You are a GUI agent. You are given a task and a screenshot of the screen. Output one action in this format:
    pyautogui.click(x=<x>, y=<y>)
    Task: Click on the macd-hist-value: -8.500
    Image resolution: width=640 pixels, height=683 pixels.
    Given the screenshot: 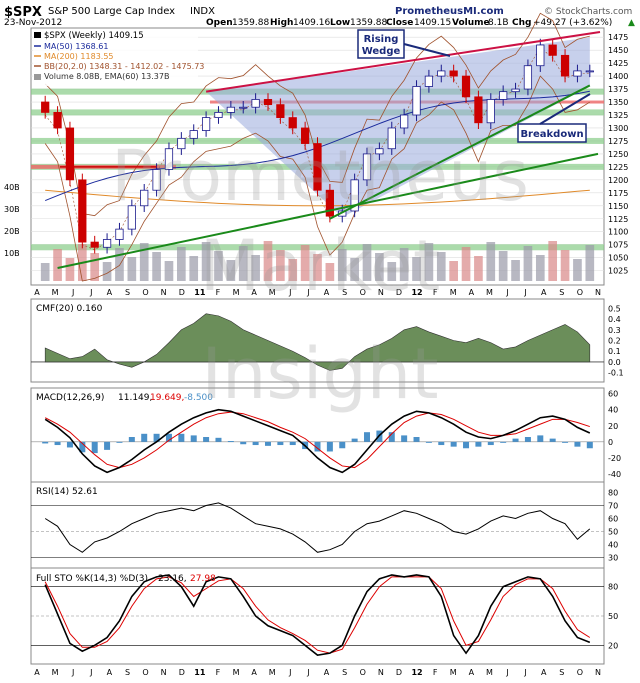 What is the action you would take?
    pyautogui.click(x=198, y=398)
    